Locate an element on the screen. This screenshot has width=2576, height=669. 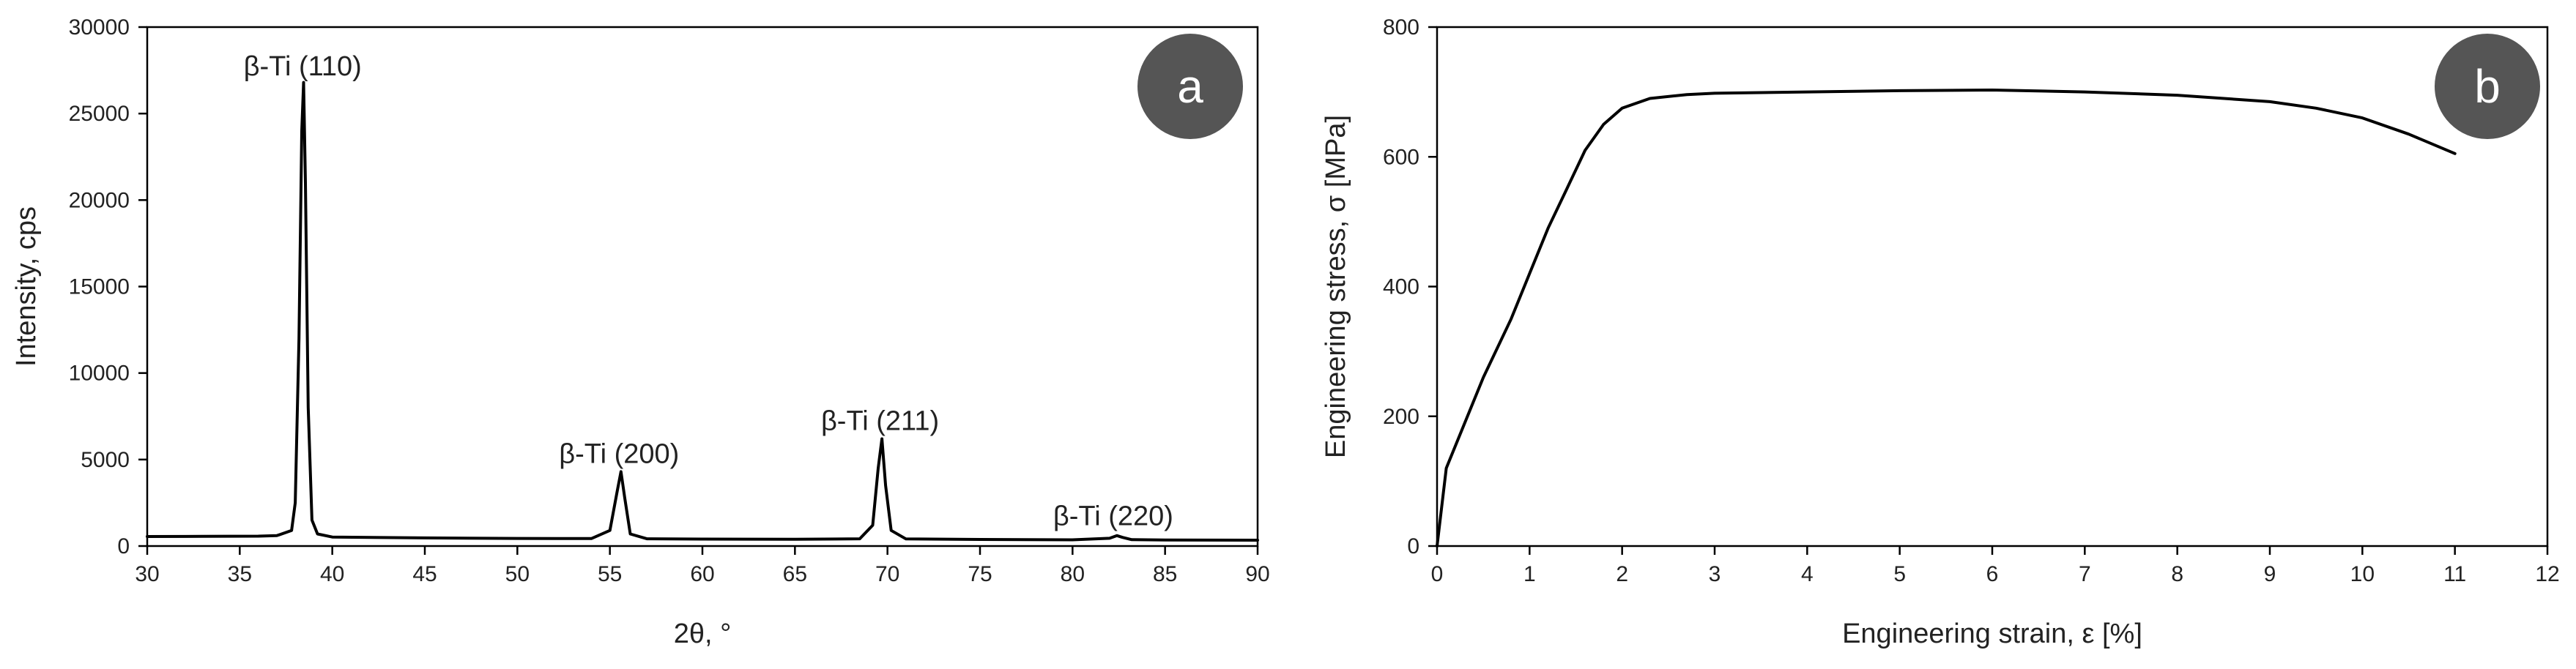
y-tick-label: 200 is located at coordinates (1401, 417).